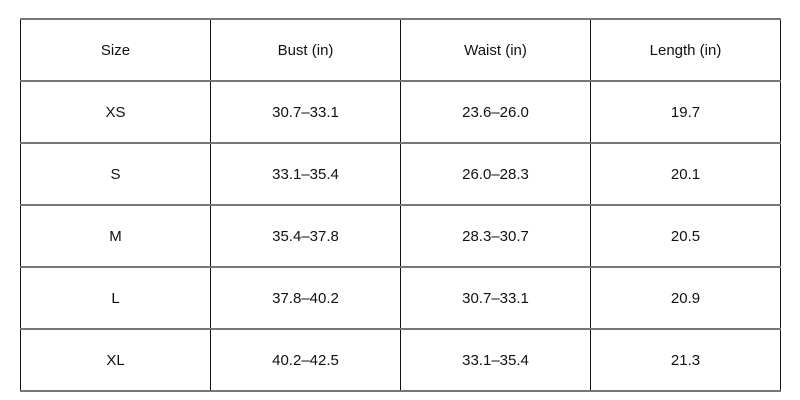  I want to click on cell-length: 21.3, so click(685, 360).